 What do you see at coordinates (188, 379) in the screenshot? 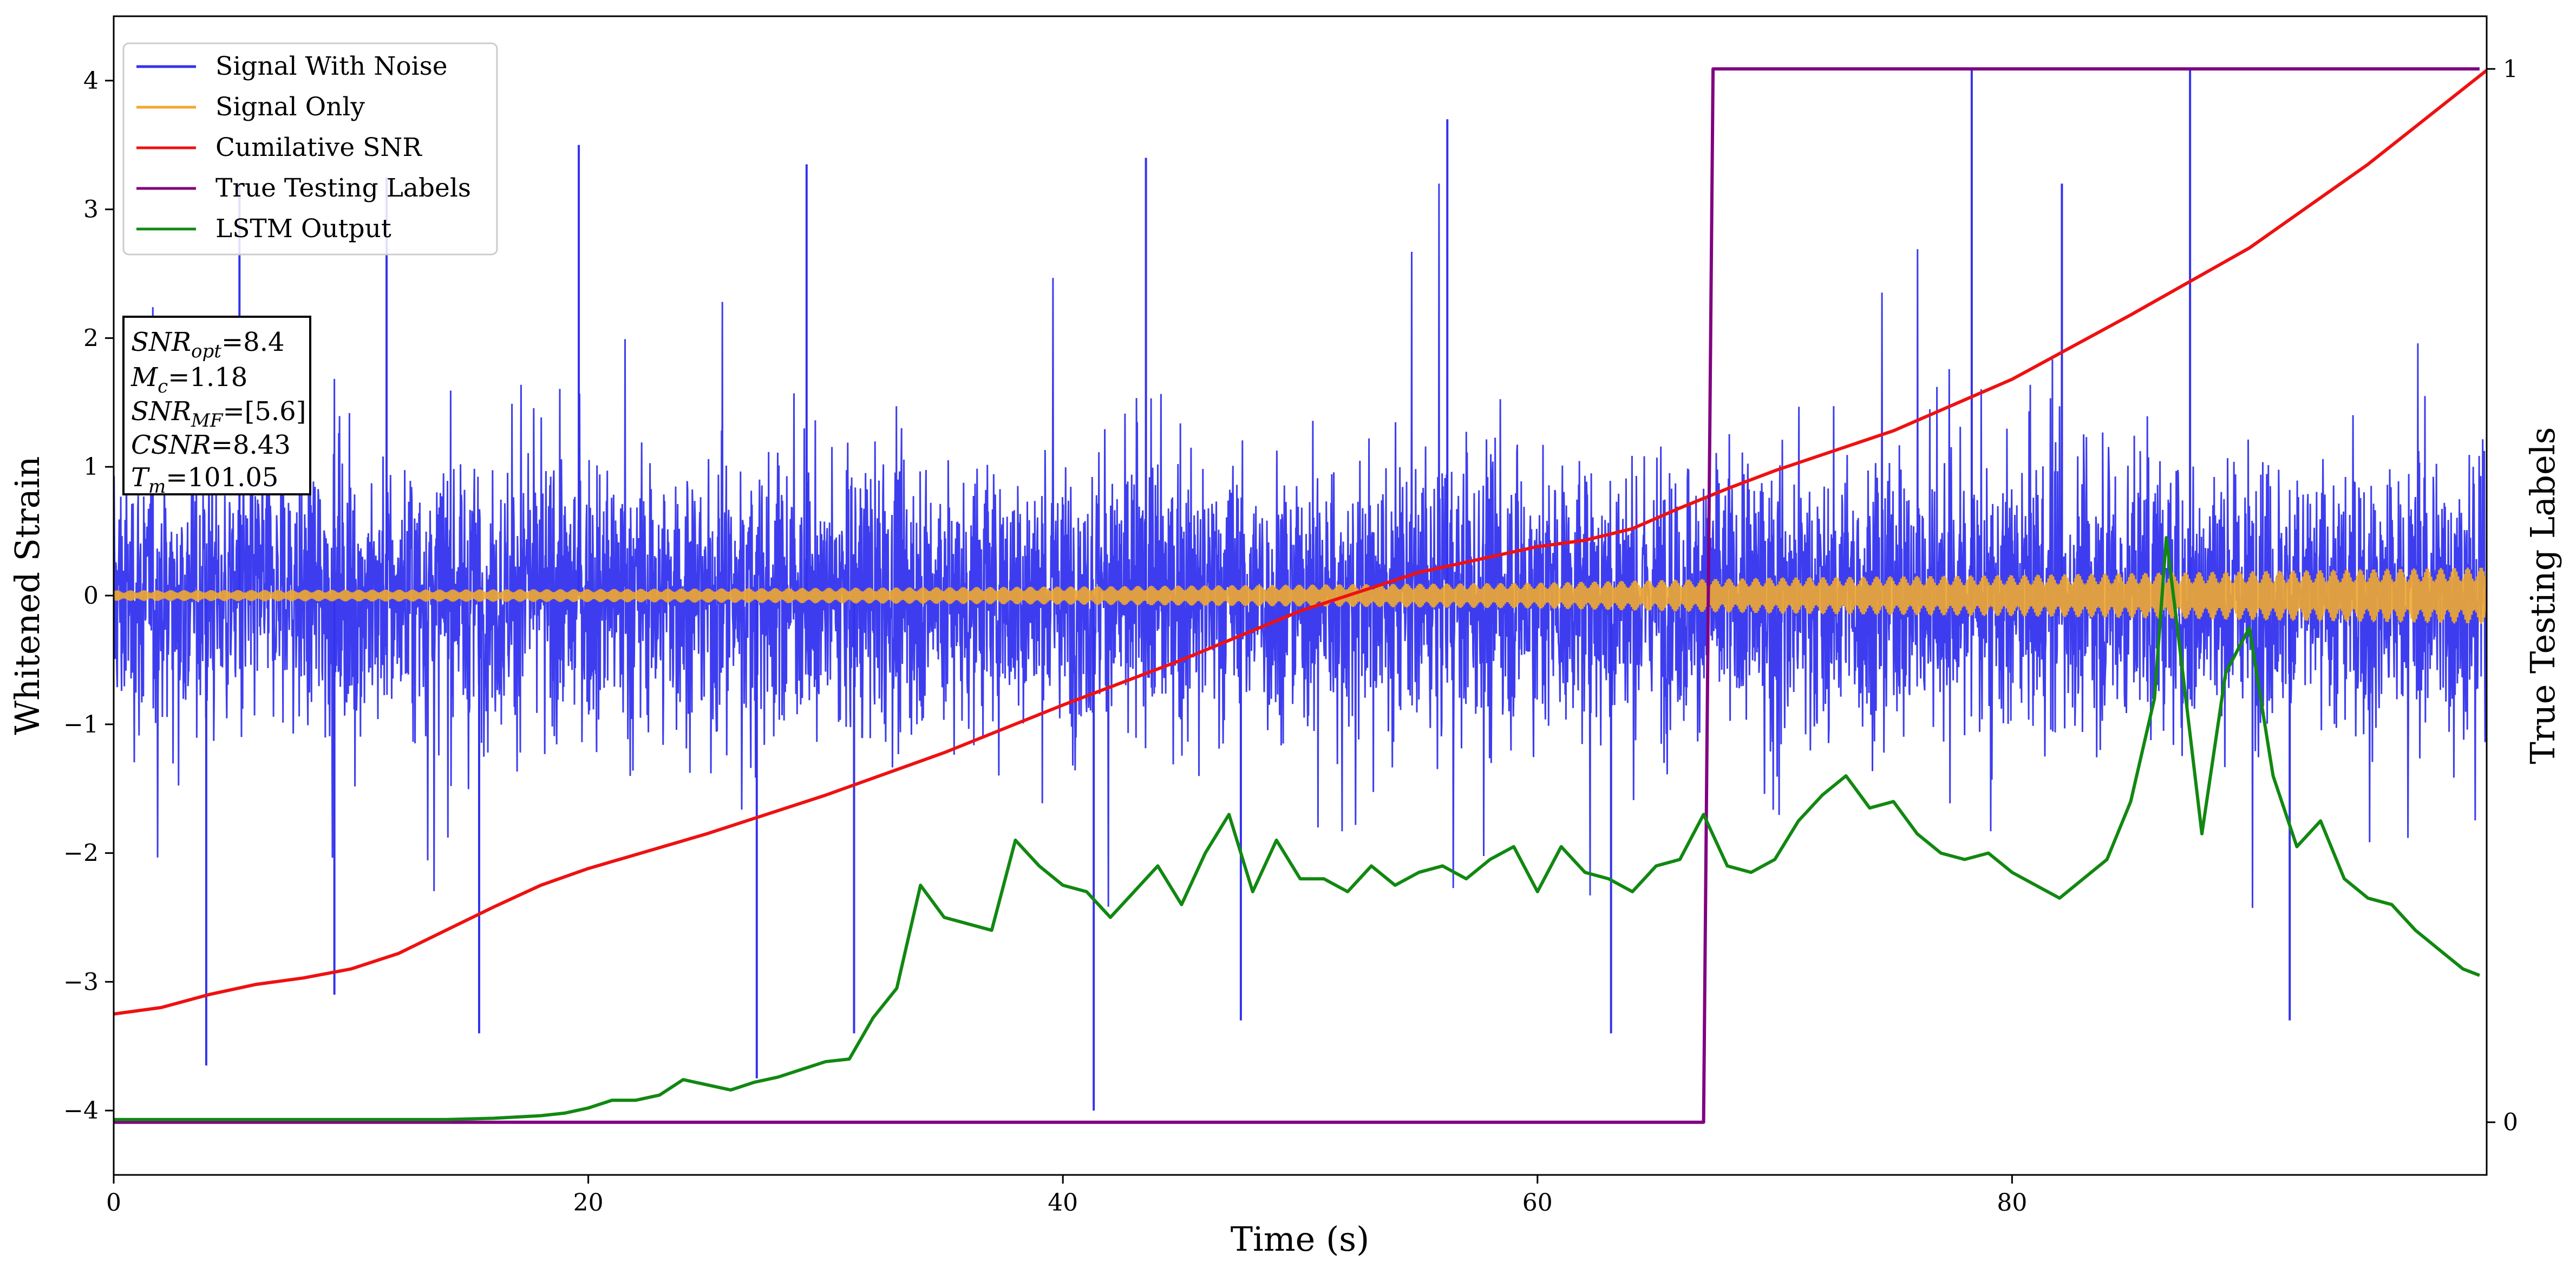
I see `mc-text: Mc=1.18` at bounding box center [188, 379].